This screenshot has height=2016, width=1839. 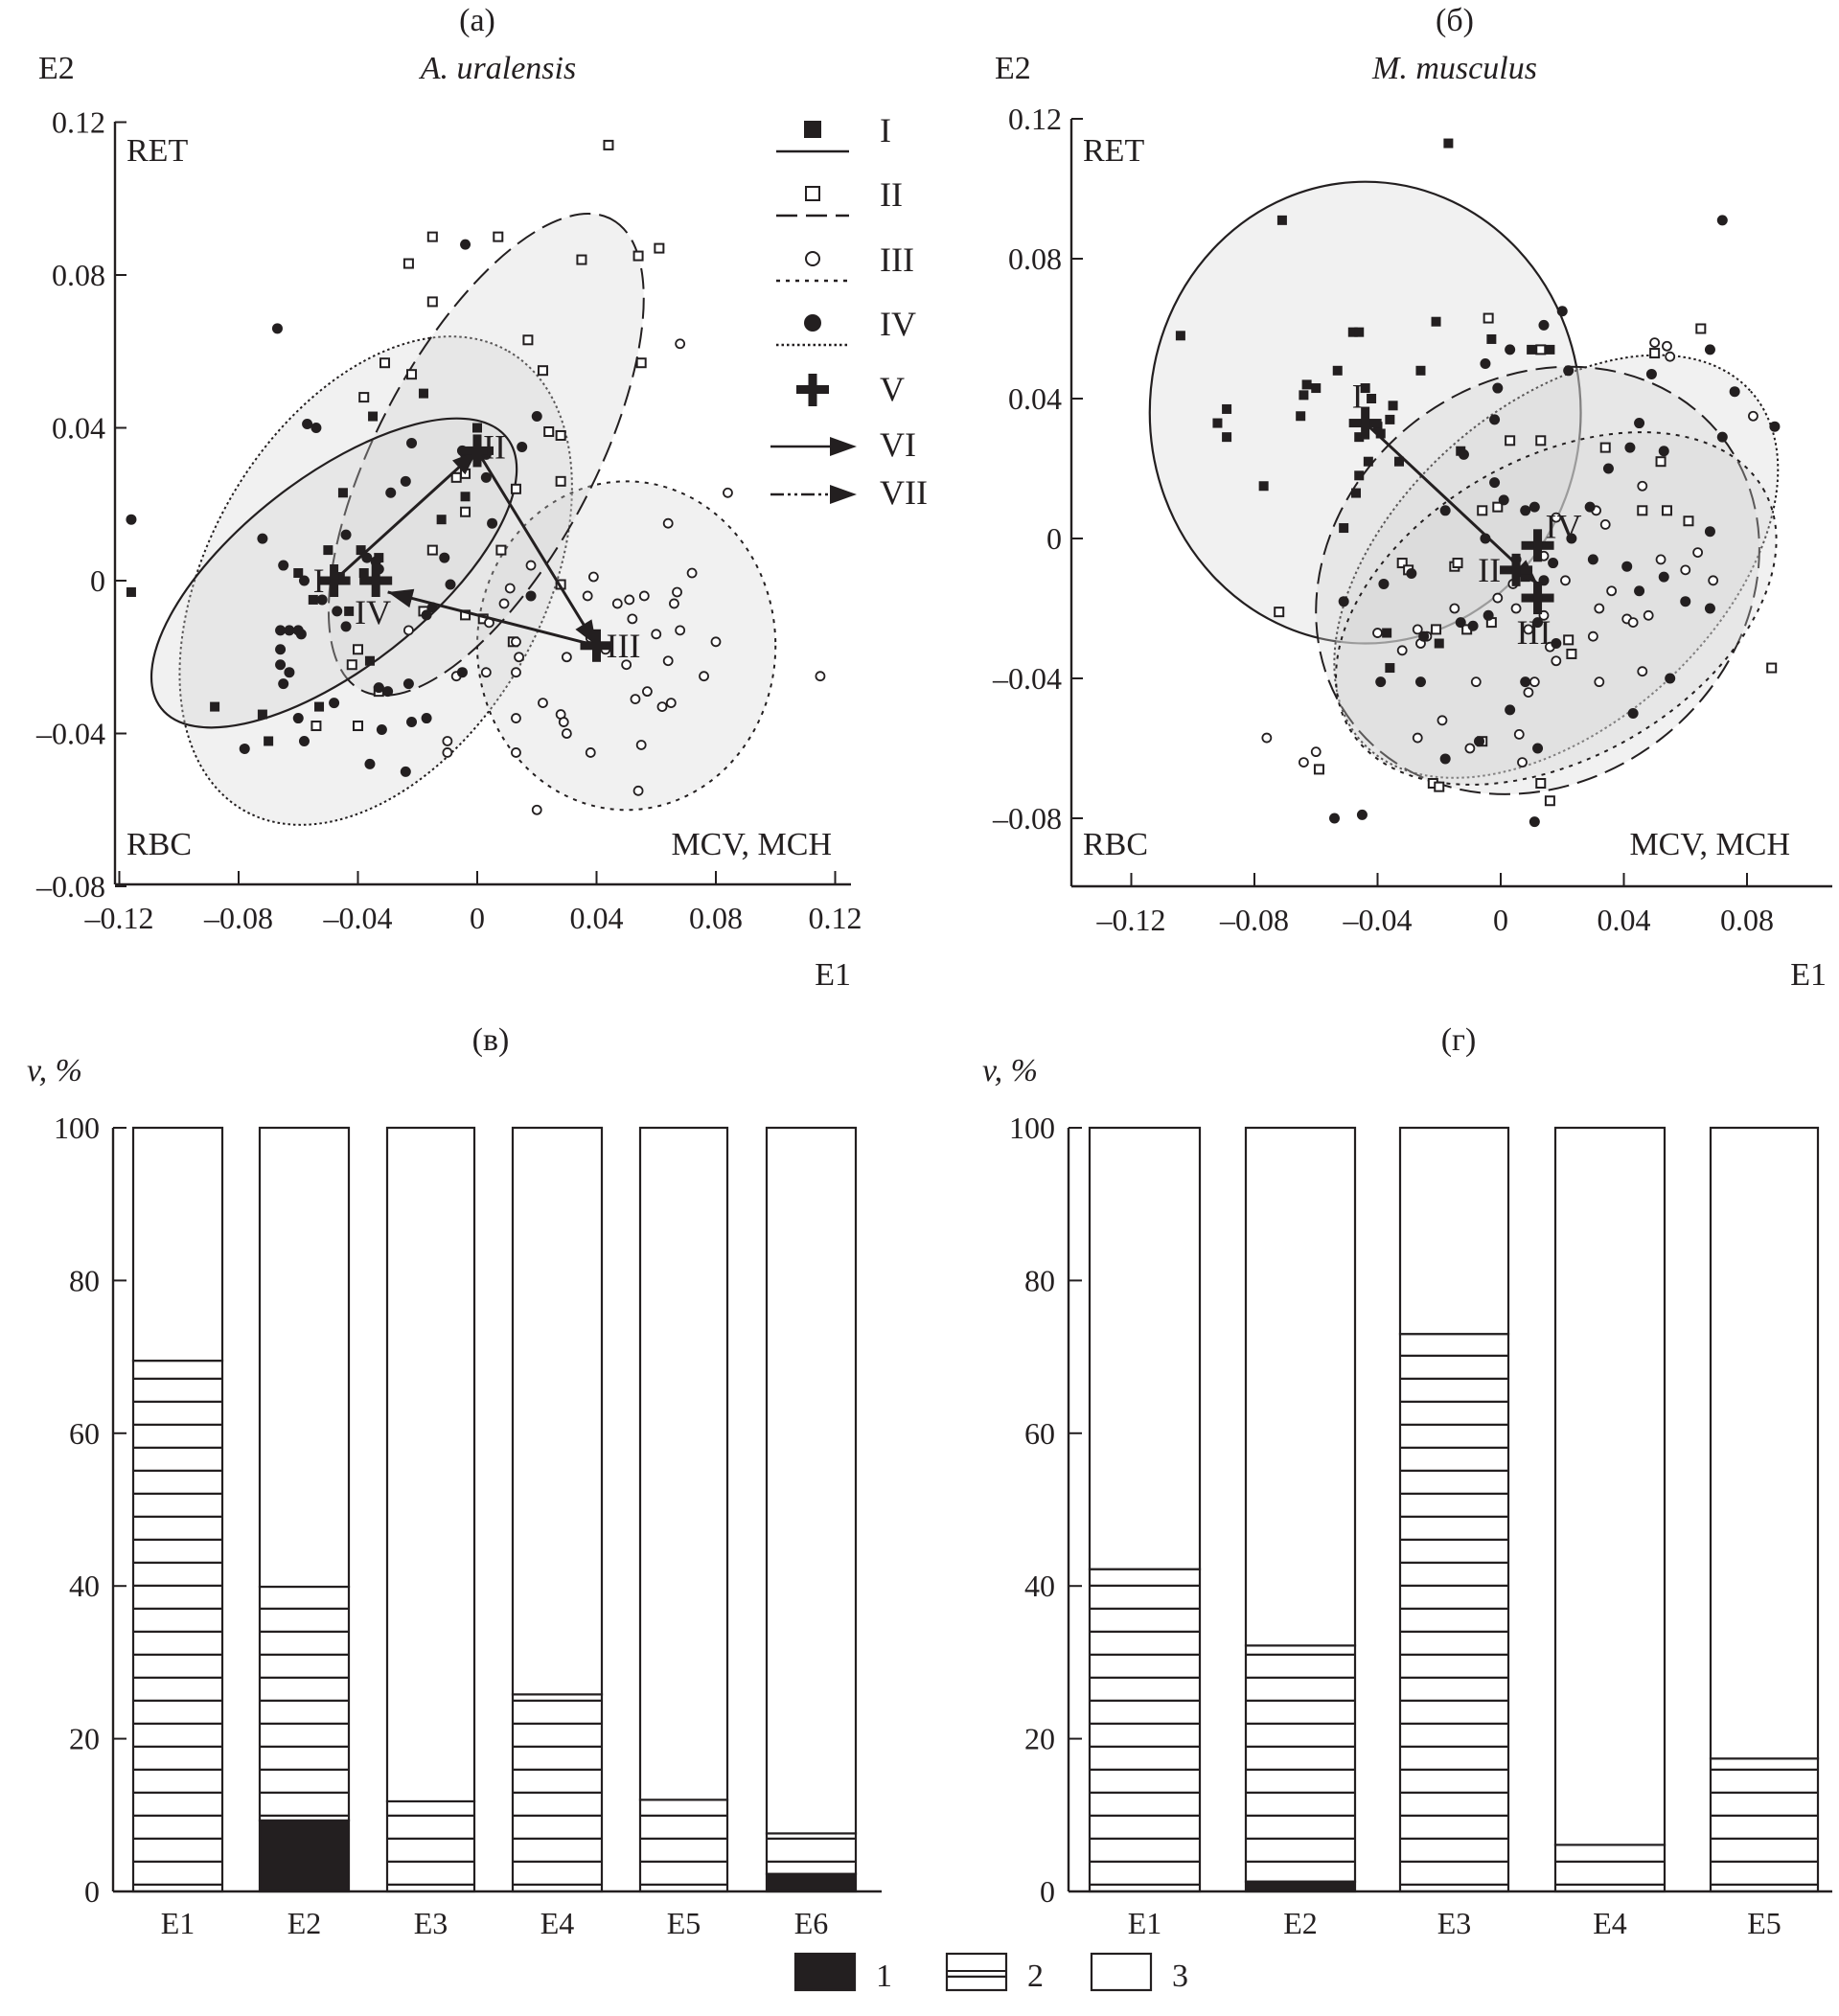 I want to click on bar-segment-e2-s3, so click(x=1300, y=1386).